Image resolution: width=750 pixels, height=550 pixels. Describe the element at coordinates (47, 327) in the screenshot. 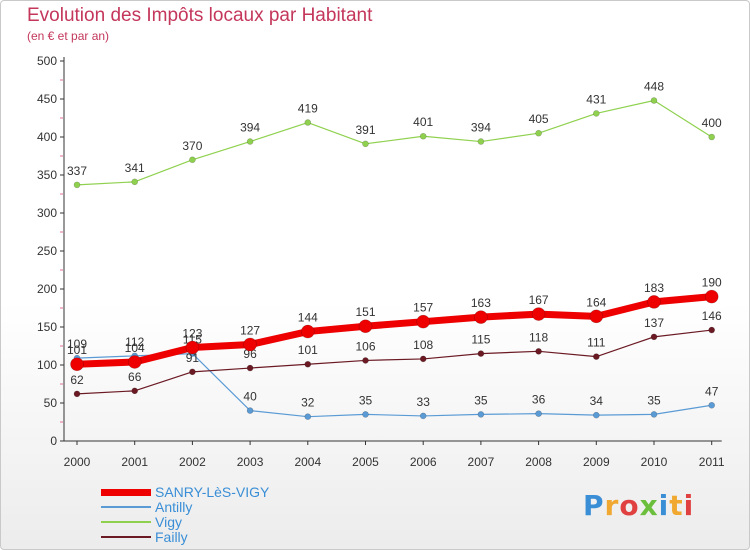

I see `y-tick-label: 150` at that location.